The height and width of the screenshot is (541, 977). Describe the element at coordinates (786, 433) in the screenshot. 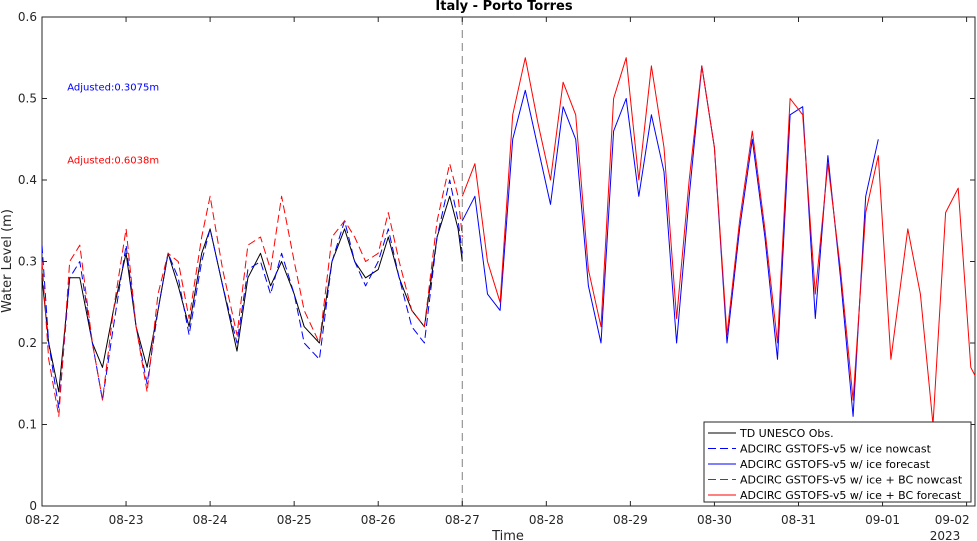

I see `legend-entry-label: TD UNESCO Obs.` at that location.